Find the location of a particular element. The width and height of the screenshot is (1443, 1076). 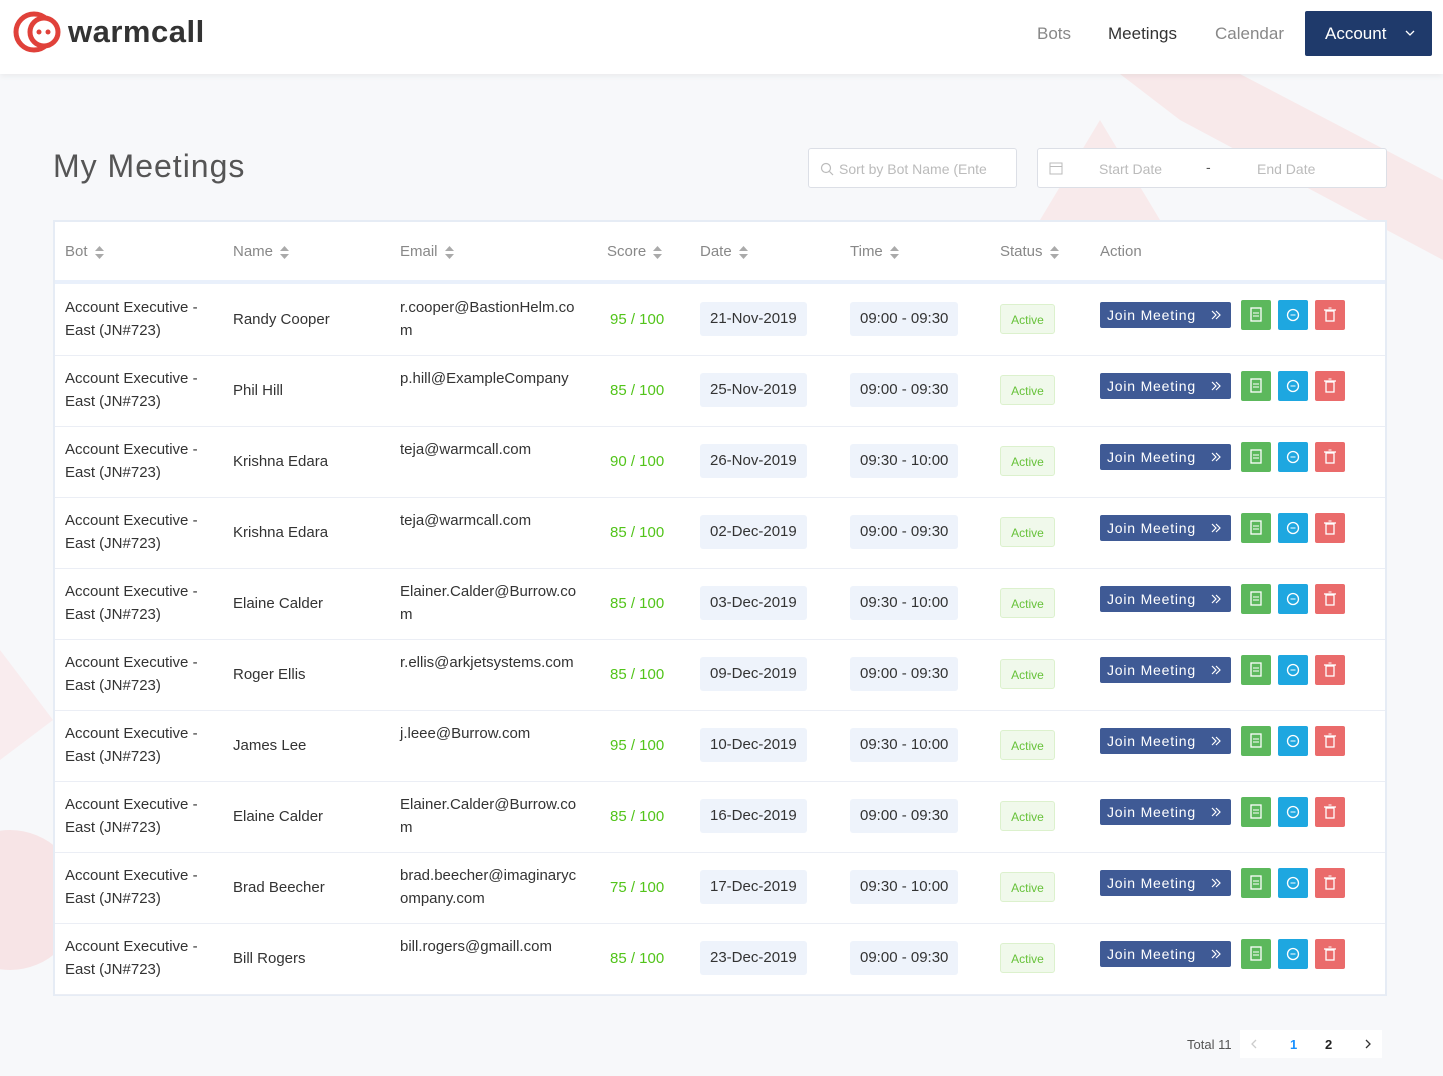

column-header: Status is located at coordinates (1029, 251).